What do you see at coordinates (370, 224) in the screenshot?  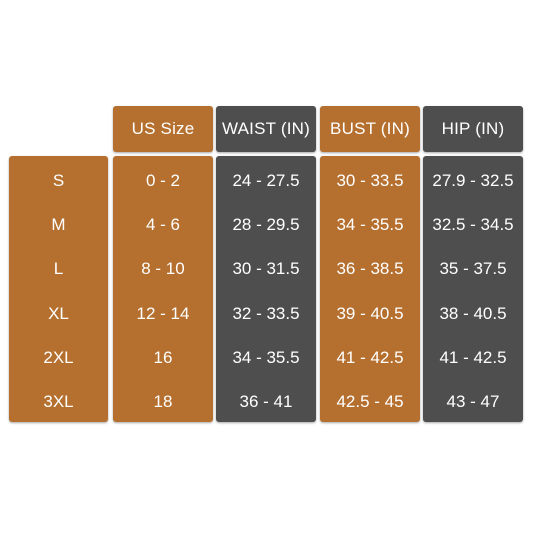 I see `bust-cell: 34 - 35.5` at bounding box center [370, 224].